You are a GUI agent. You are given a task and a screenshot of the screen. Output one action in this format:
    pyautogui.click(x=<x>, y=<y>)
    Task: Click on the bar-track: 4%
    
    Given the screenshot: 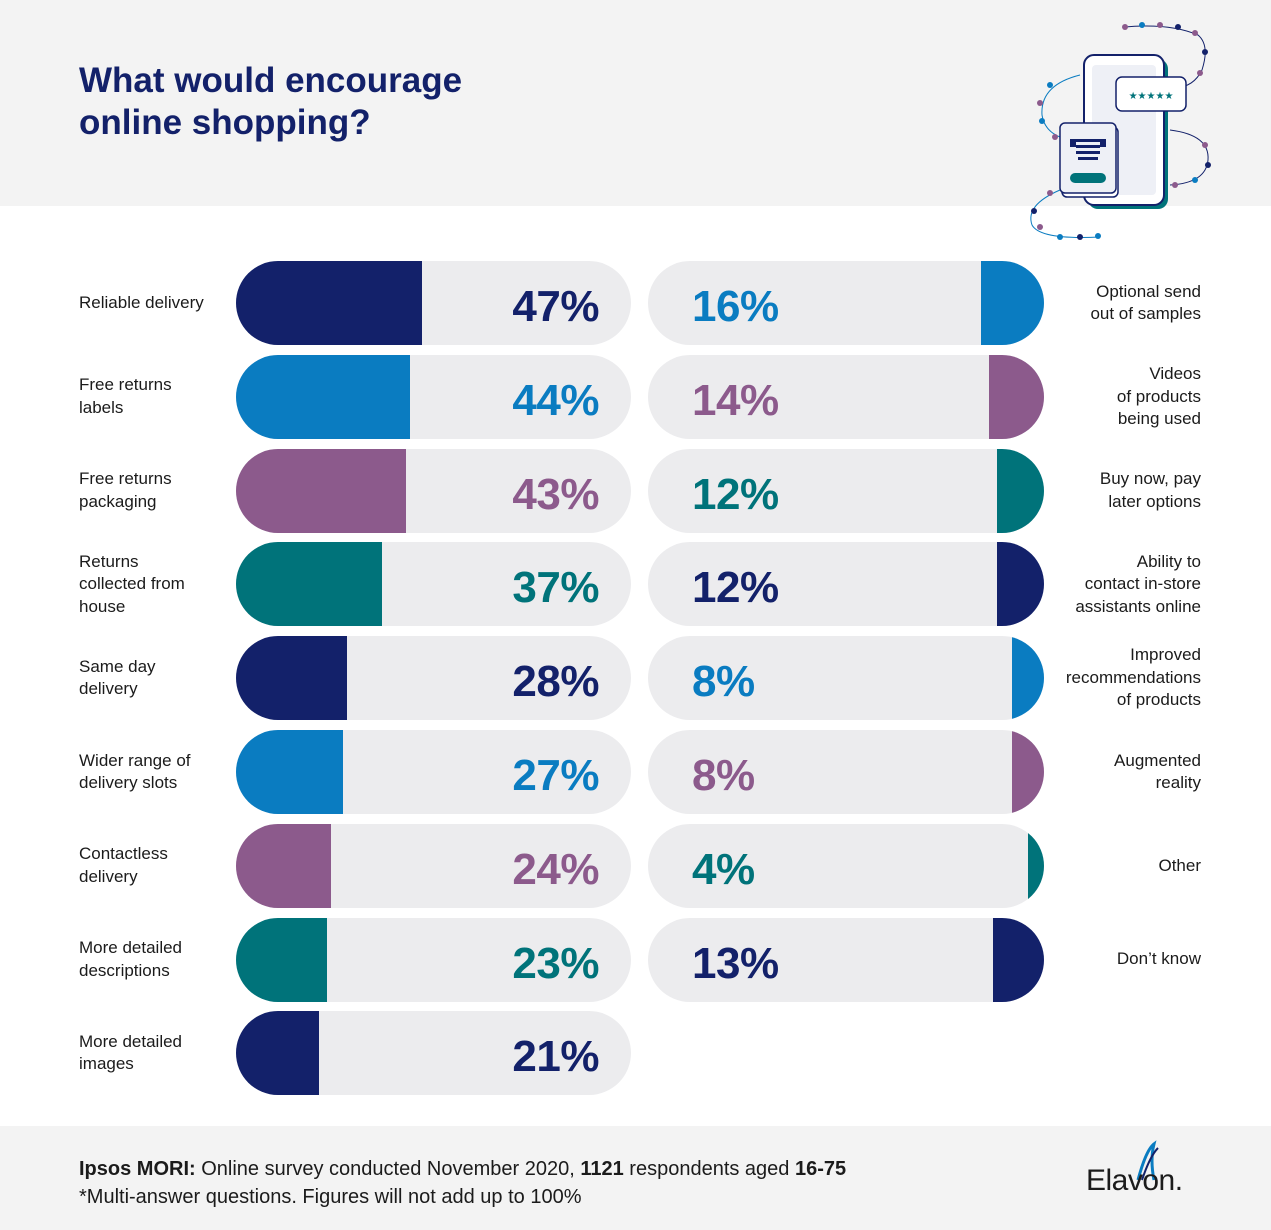 What is the action you would take?
    pyautogui.click(x=846, y=865)
    